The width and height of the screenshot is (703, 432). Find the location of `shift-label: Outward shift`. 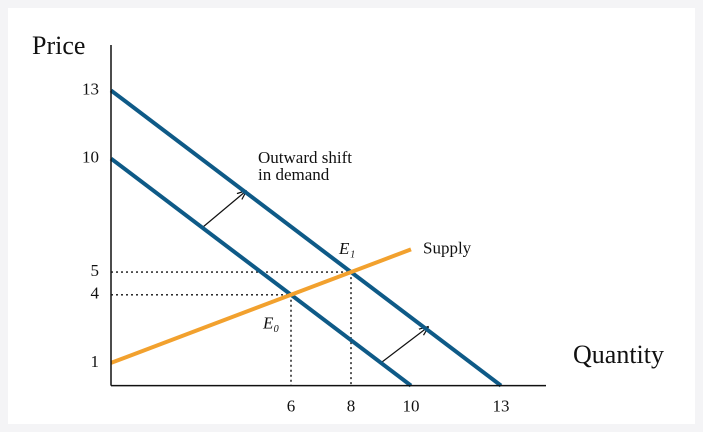

shift-label: Outward shift is located at coordinates (305, 157).